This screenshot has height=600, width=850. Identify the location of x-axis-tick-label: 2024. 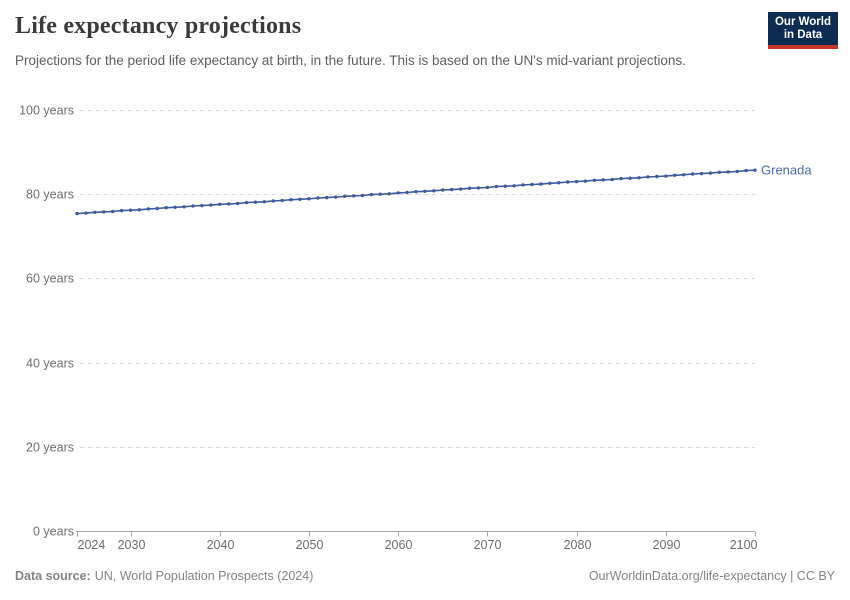
(92, 545).